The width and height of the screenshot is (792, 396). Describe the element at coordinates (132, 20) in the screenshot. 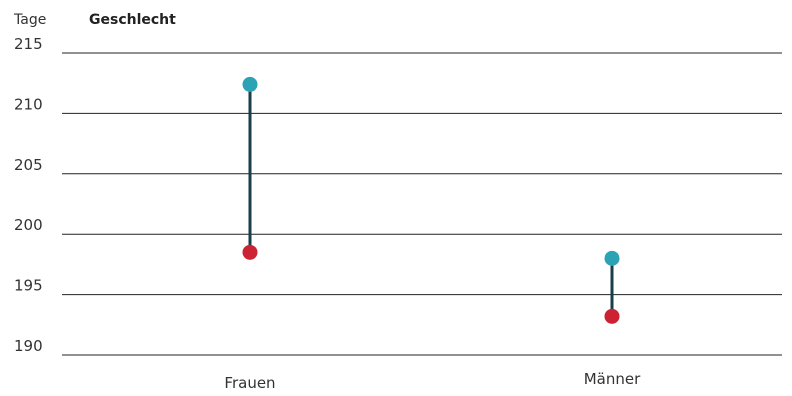

I see `chart-title: Geschlecht` at that location.